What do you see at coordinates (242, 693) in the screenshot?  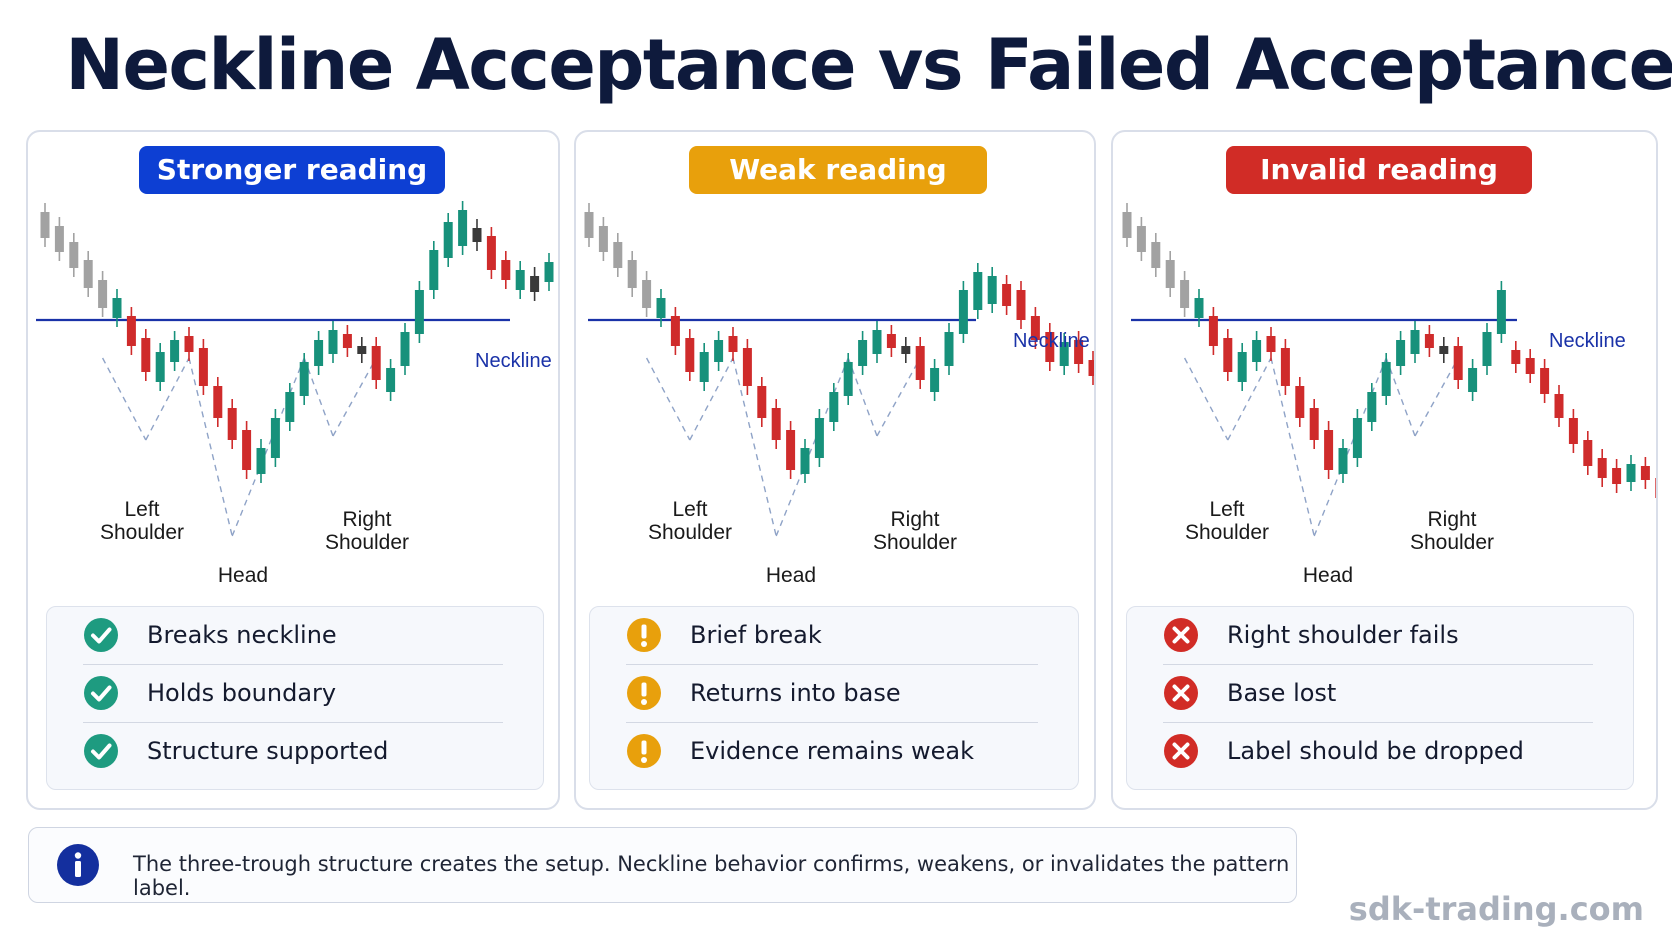 I see `list-item-text: Holds boundary` at bounding box center [242, 693].